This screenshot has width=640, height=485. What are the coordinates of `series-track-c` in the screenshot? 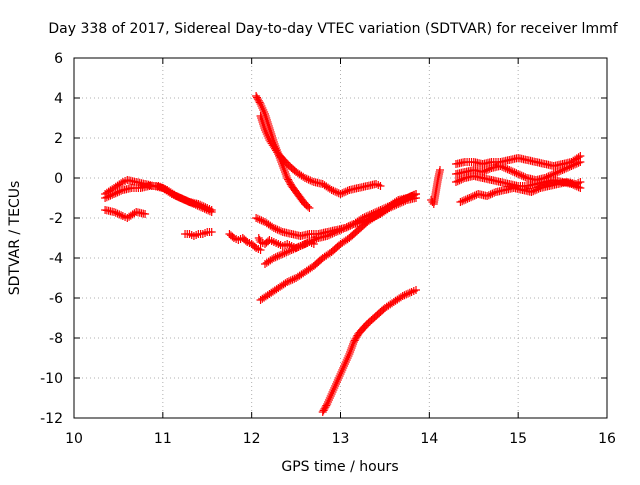 It's located at (125, 214).